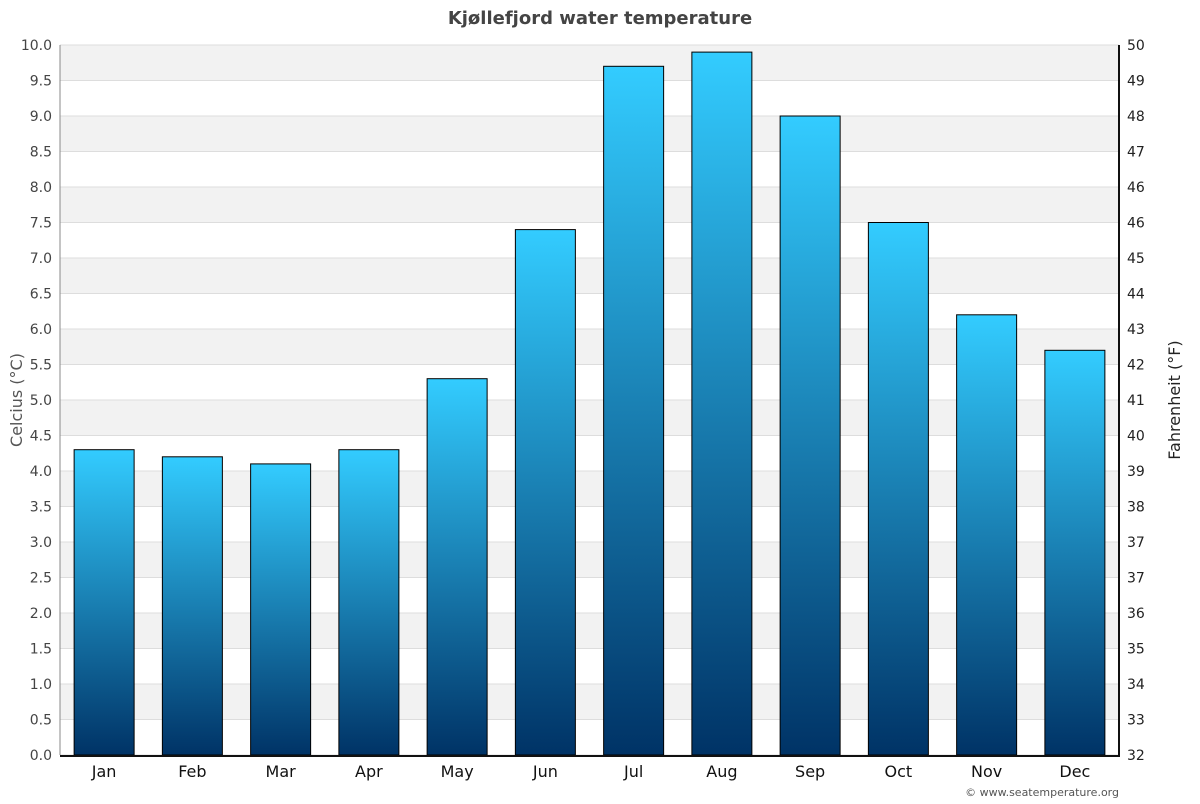  I want to click on bar-jul, so click(634, 410).